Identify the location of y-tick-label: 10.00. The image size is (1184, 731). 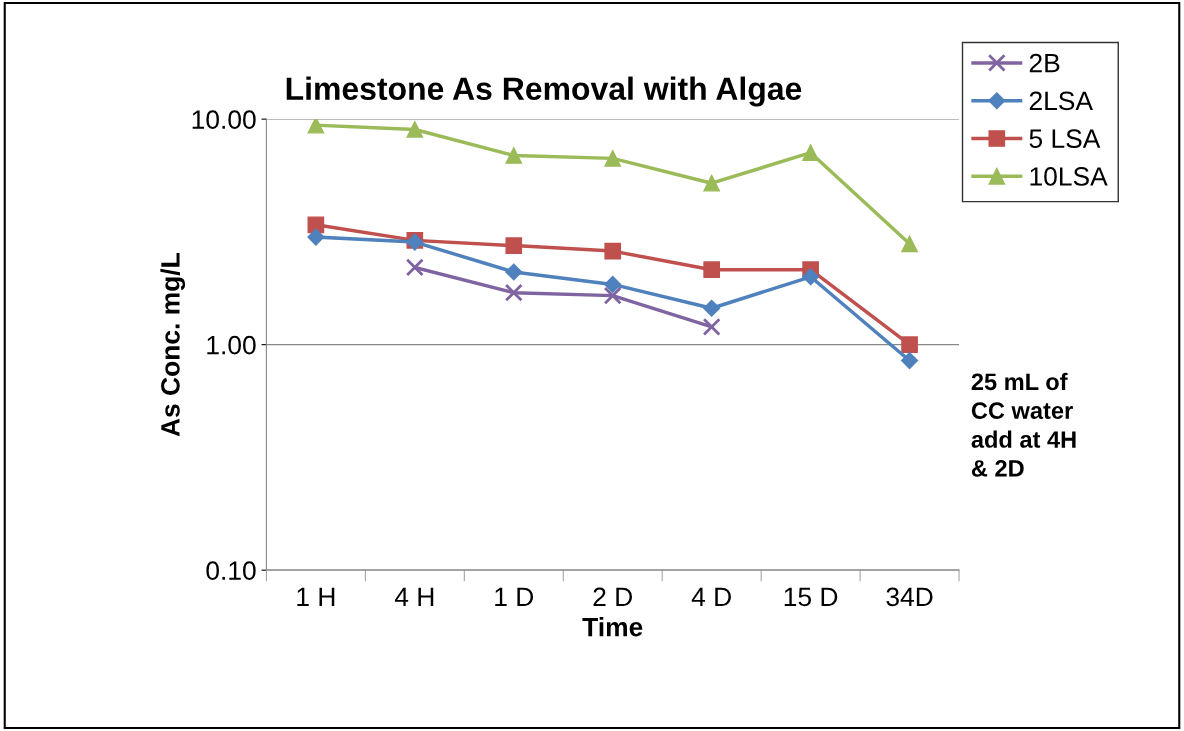
(224, 119).